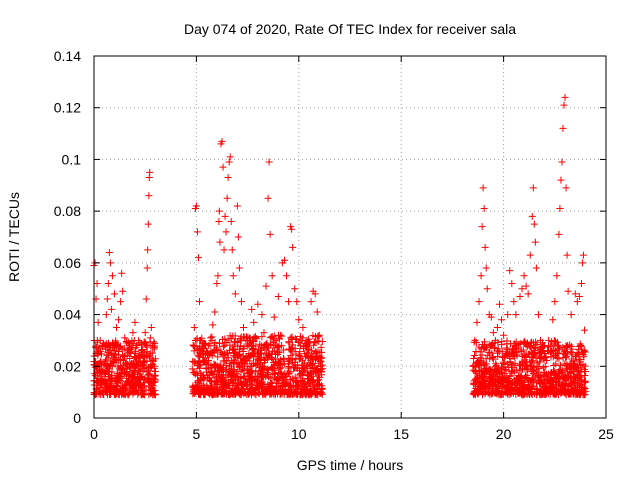 The width and height of the screenshot is (640, 480). I want to click on x-tick-label: 10, so click(299, 434).